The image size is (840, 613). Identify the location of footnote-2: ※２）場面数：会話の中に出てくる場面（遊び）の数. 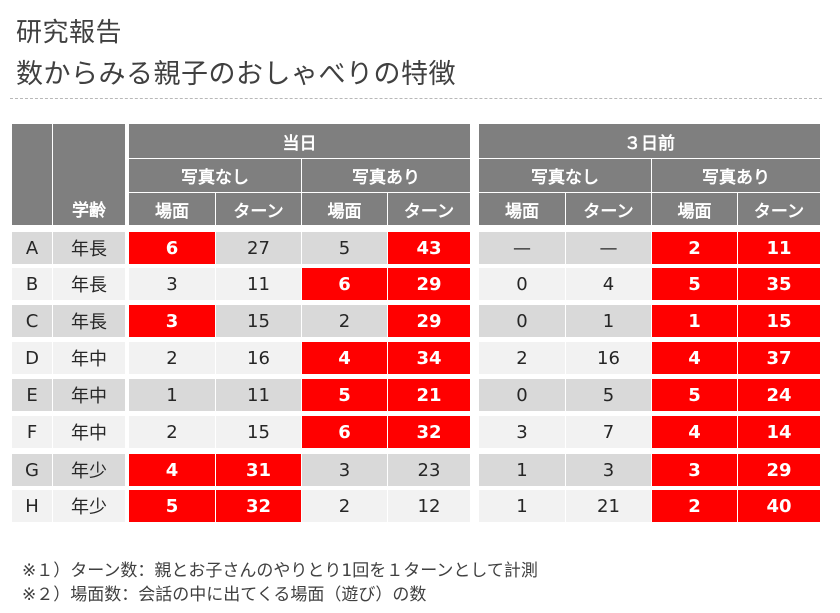
(224, 595).